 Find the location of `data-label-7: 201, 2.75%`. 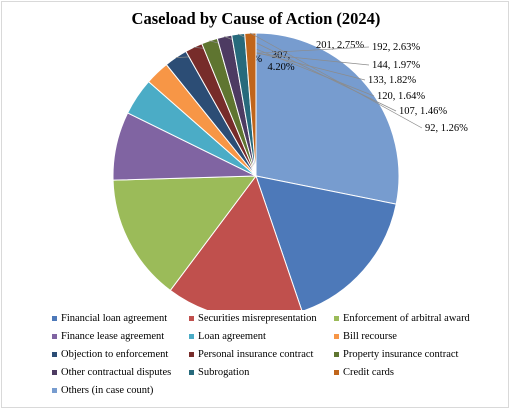

data-label-7: 201, 2.75% is located at coordinates (340, 45).